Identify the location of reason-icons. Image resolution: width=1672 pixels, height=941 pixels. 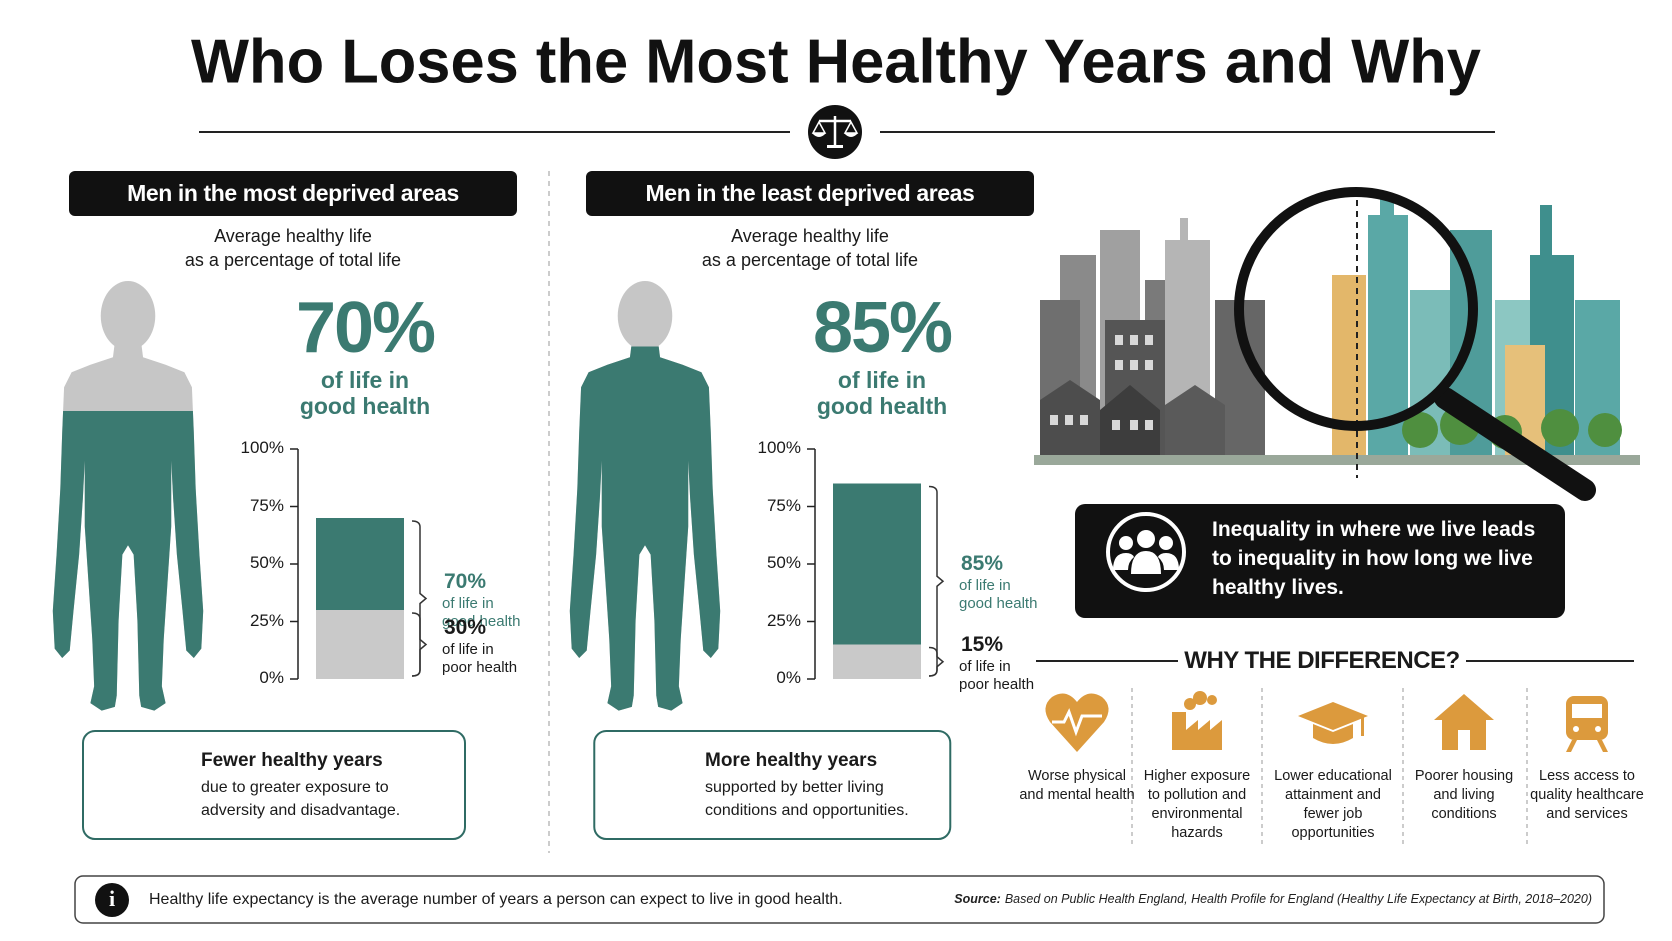
(1326, 721).